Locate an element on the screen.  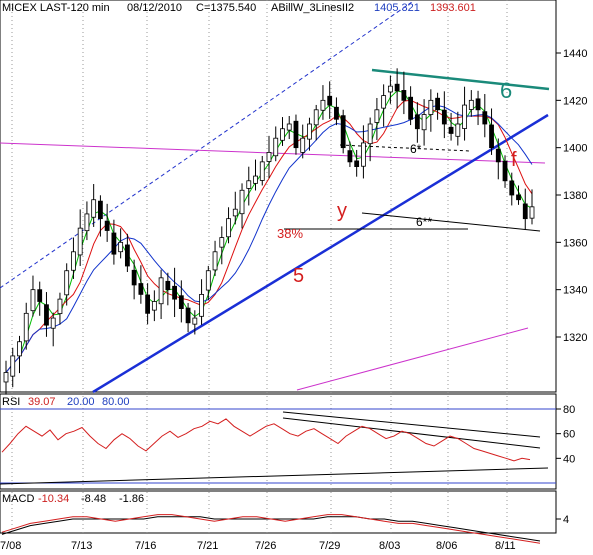
label-38pct: 38% is located at coordinates (290, 233).